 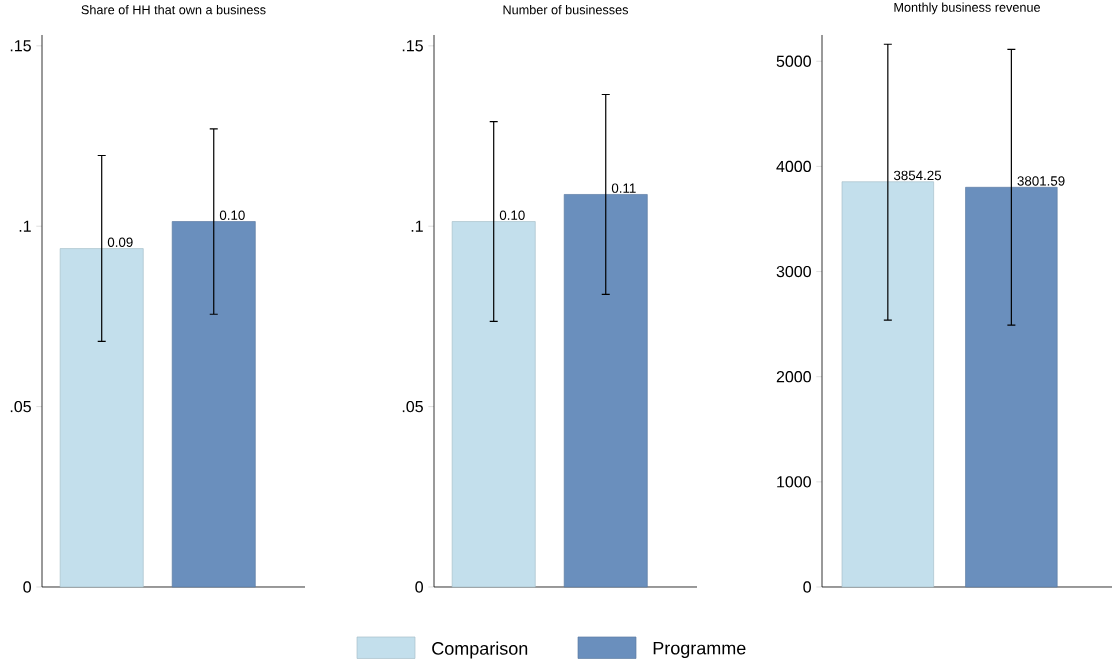 What do you see at coordinates (794, 482) in the screenshot?
I see `y-tick-label: 1000` at bounding box center [794, 482].